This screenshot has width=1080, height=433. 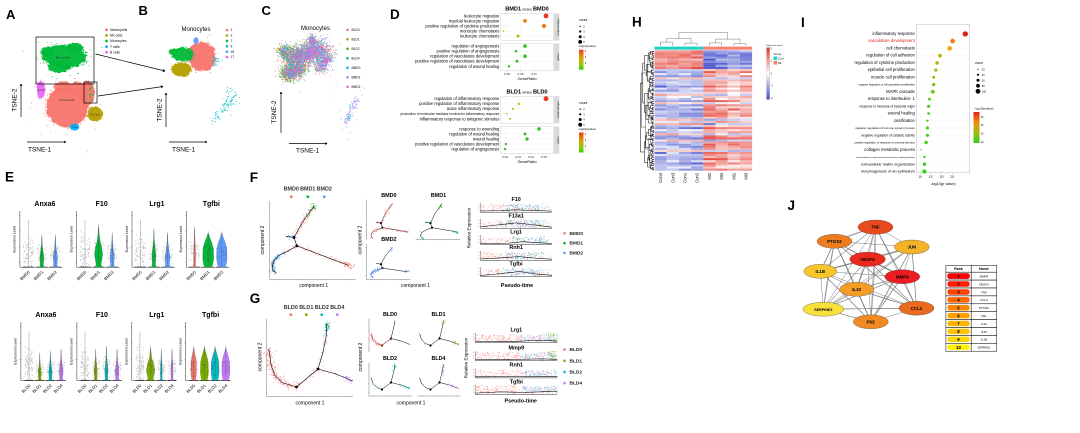 I want to click on svg-text: -log10(p value), so click(x=943, y=184).